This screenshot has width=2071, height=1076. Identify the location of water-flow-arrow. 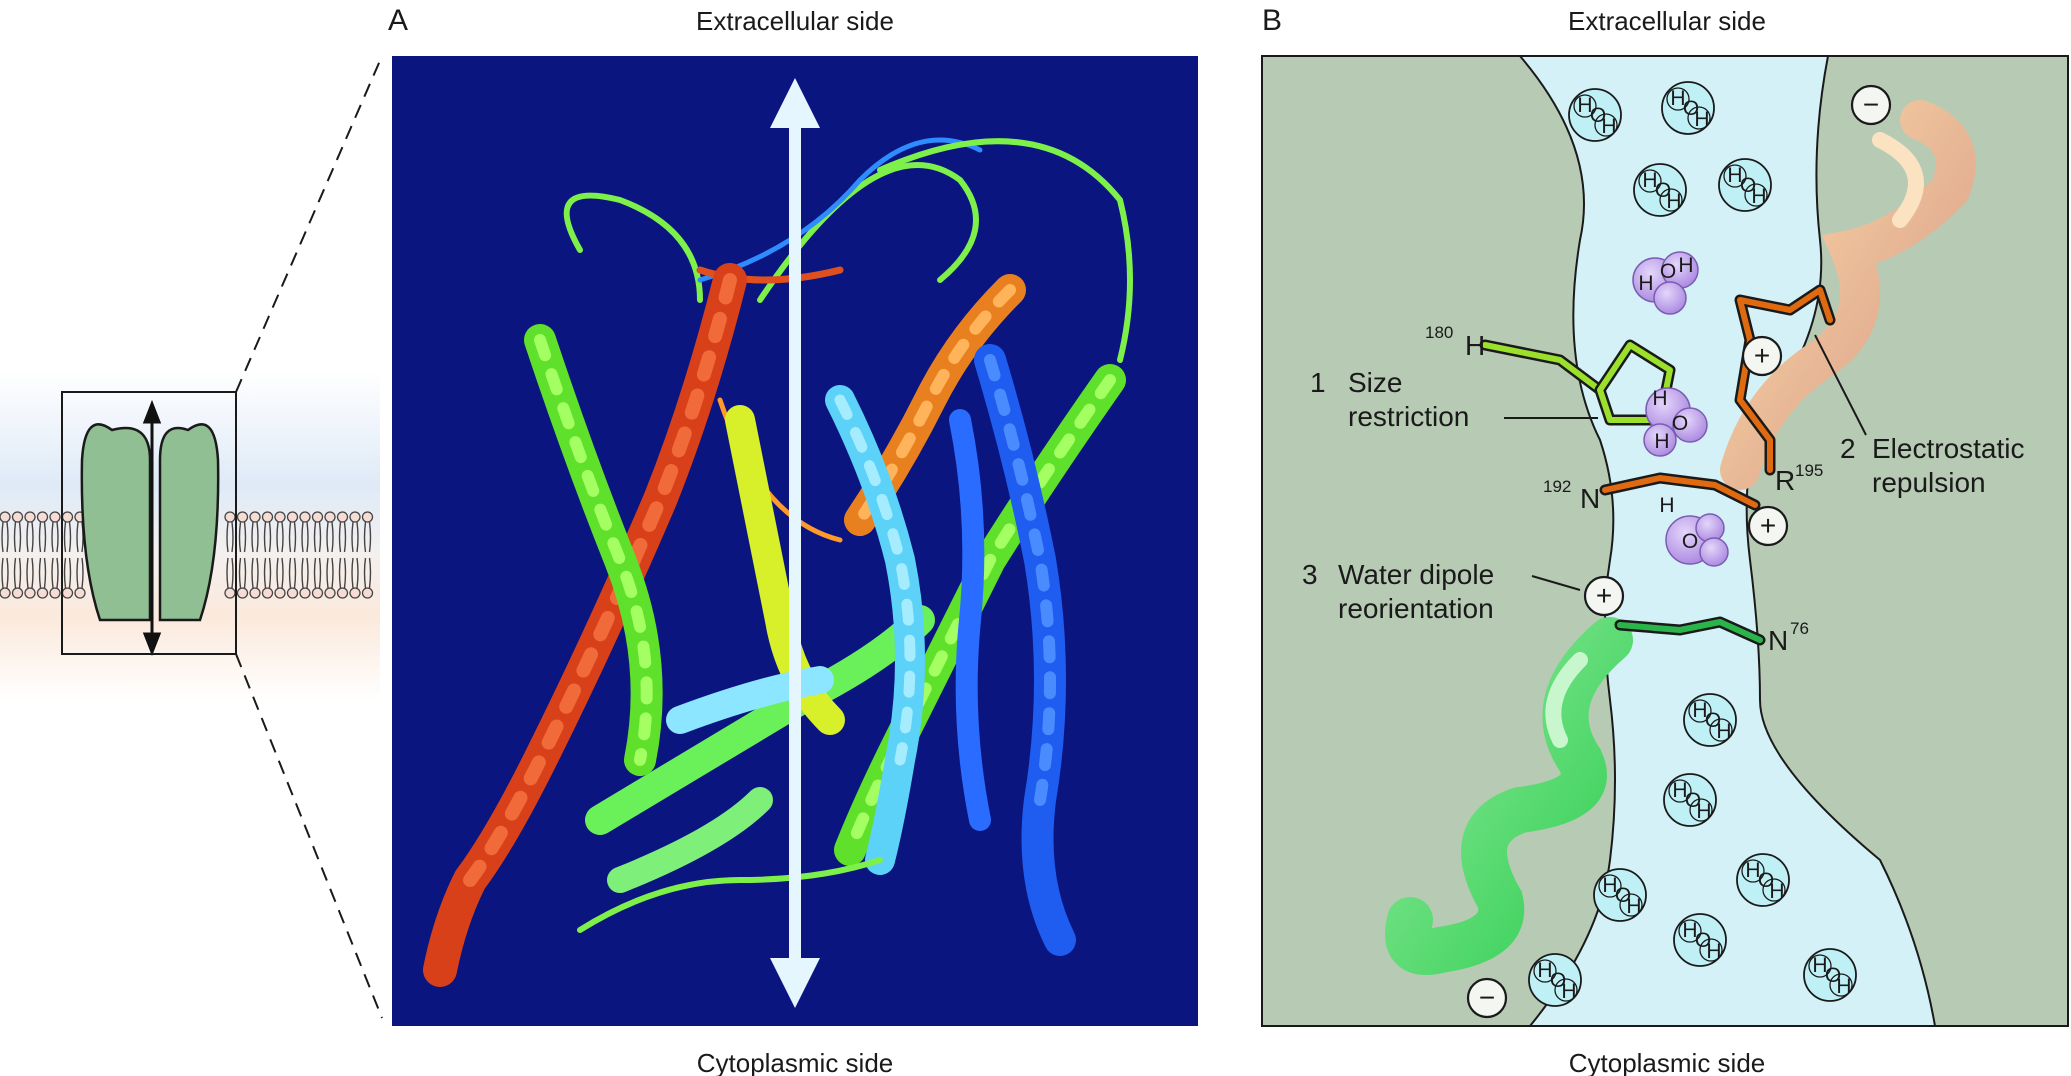
(795, 543).